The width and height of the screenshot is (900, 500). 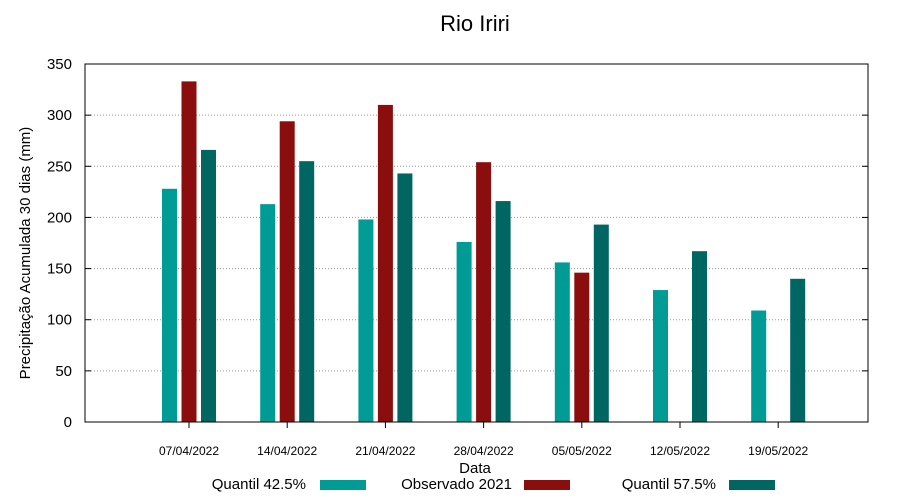 I want to click on y-tick-label: 100, so click(x=59, y=320).